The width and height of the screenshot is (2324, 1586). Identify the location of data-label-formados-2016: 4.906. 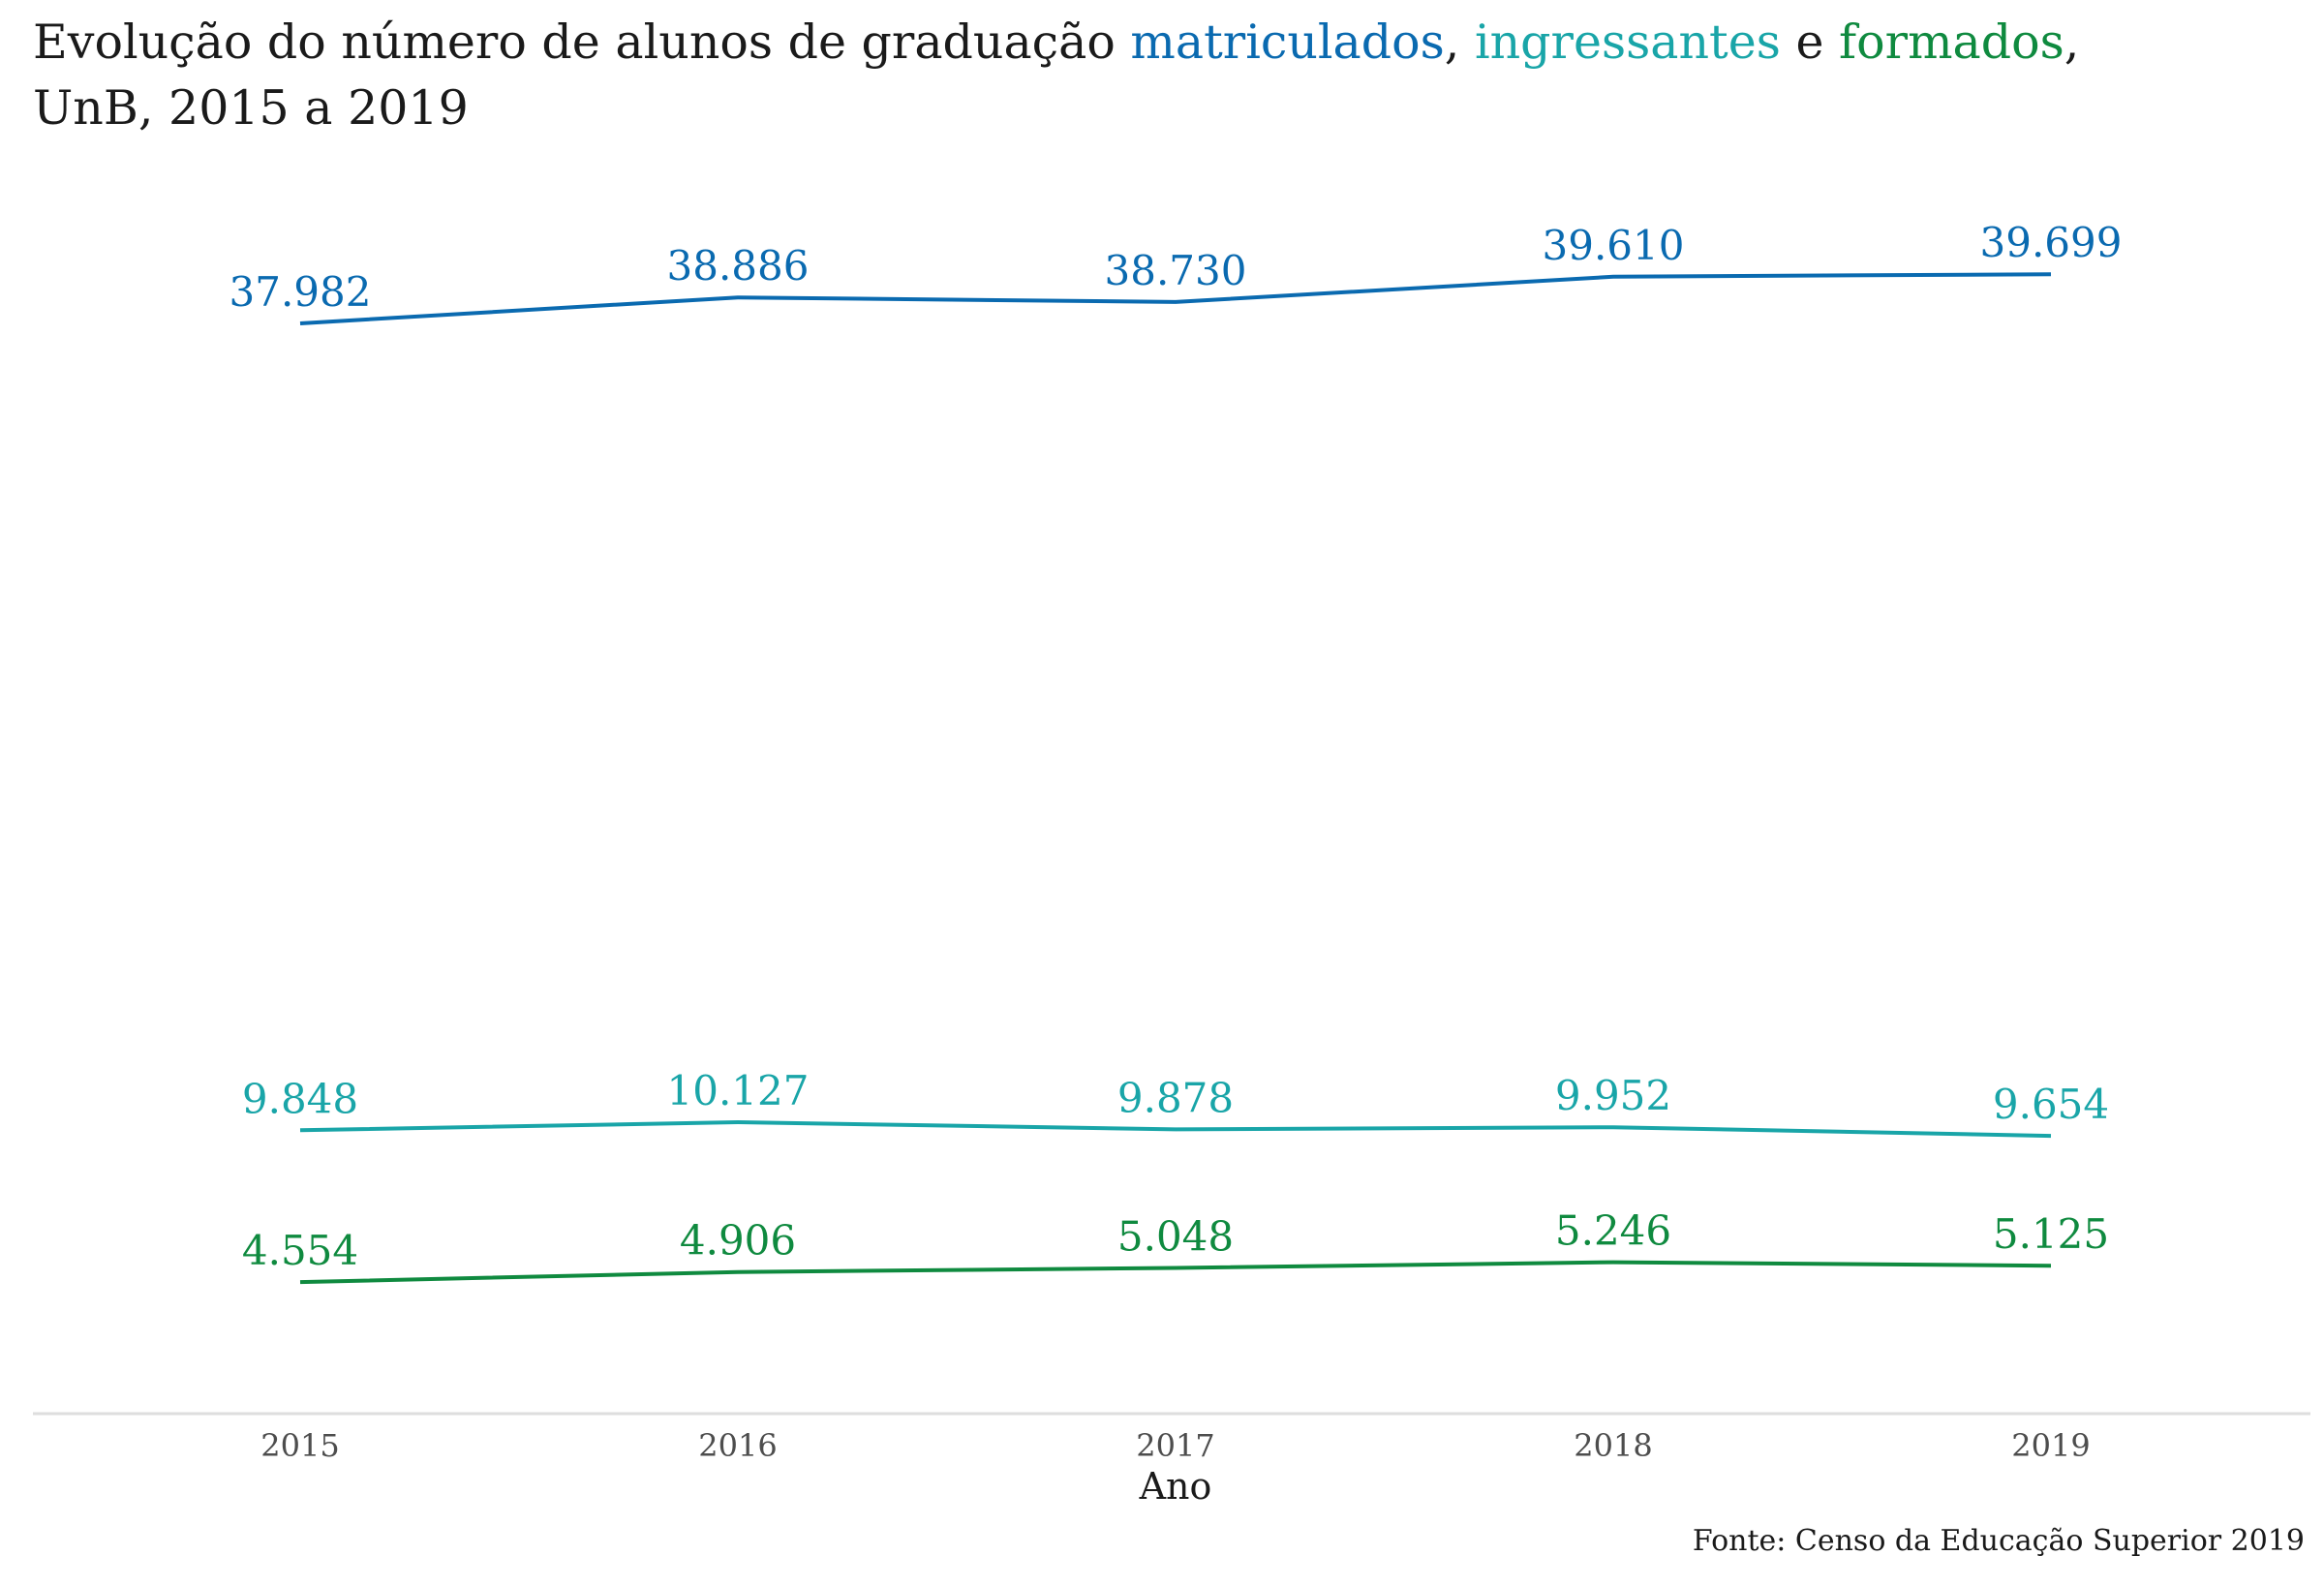
(738, 1241).